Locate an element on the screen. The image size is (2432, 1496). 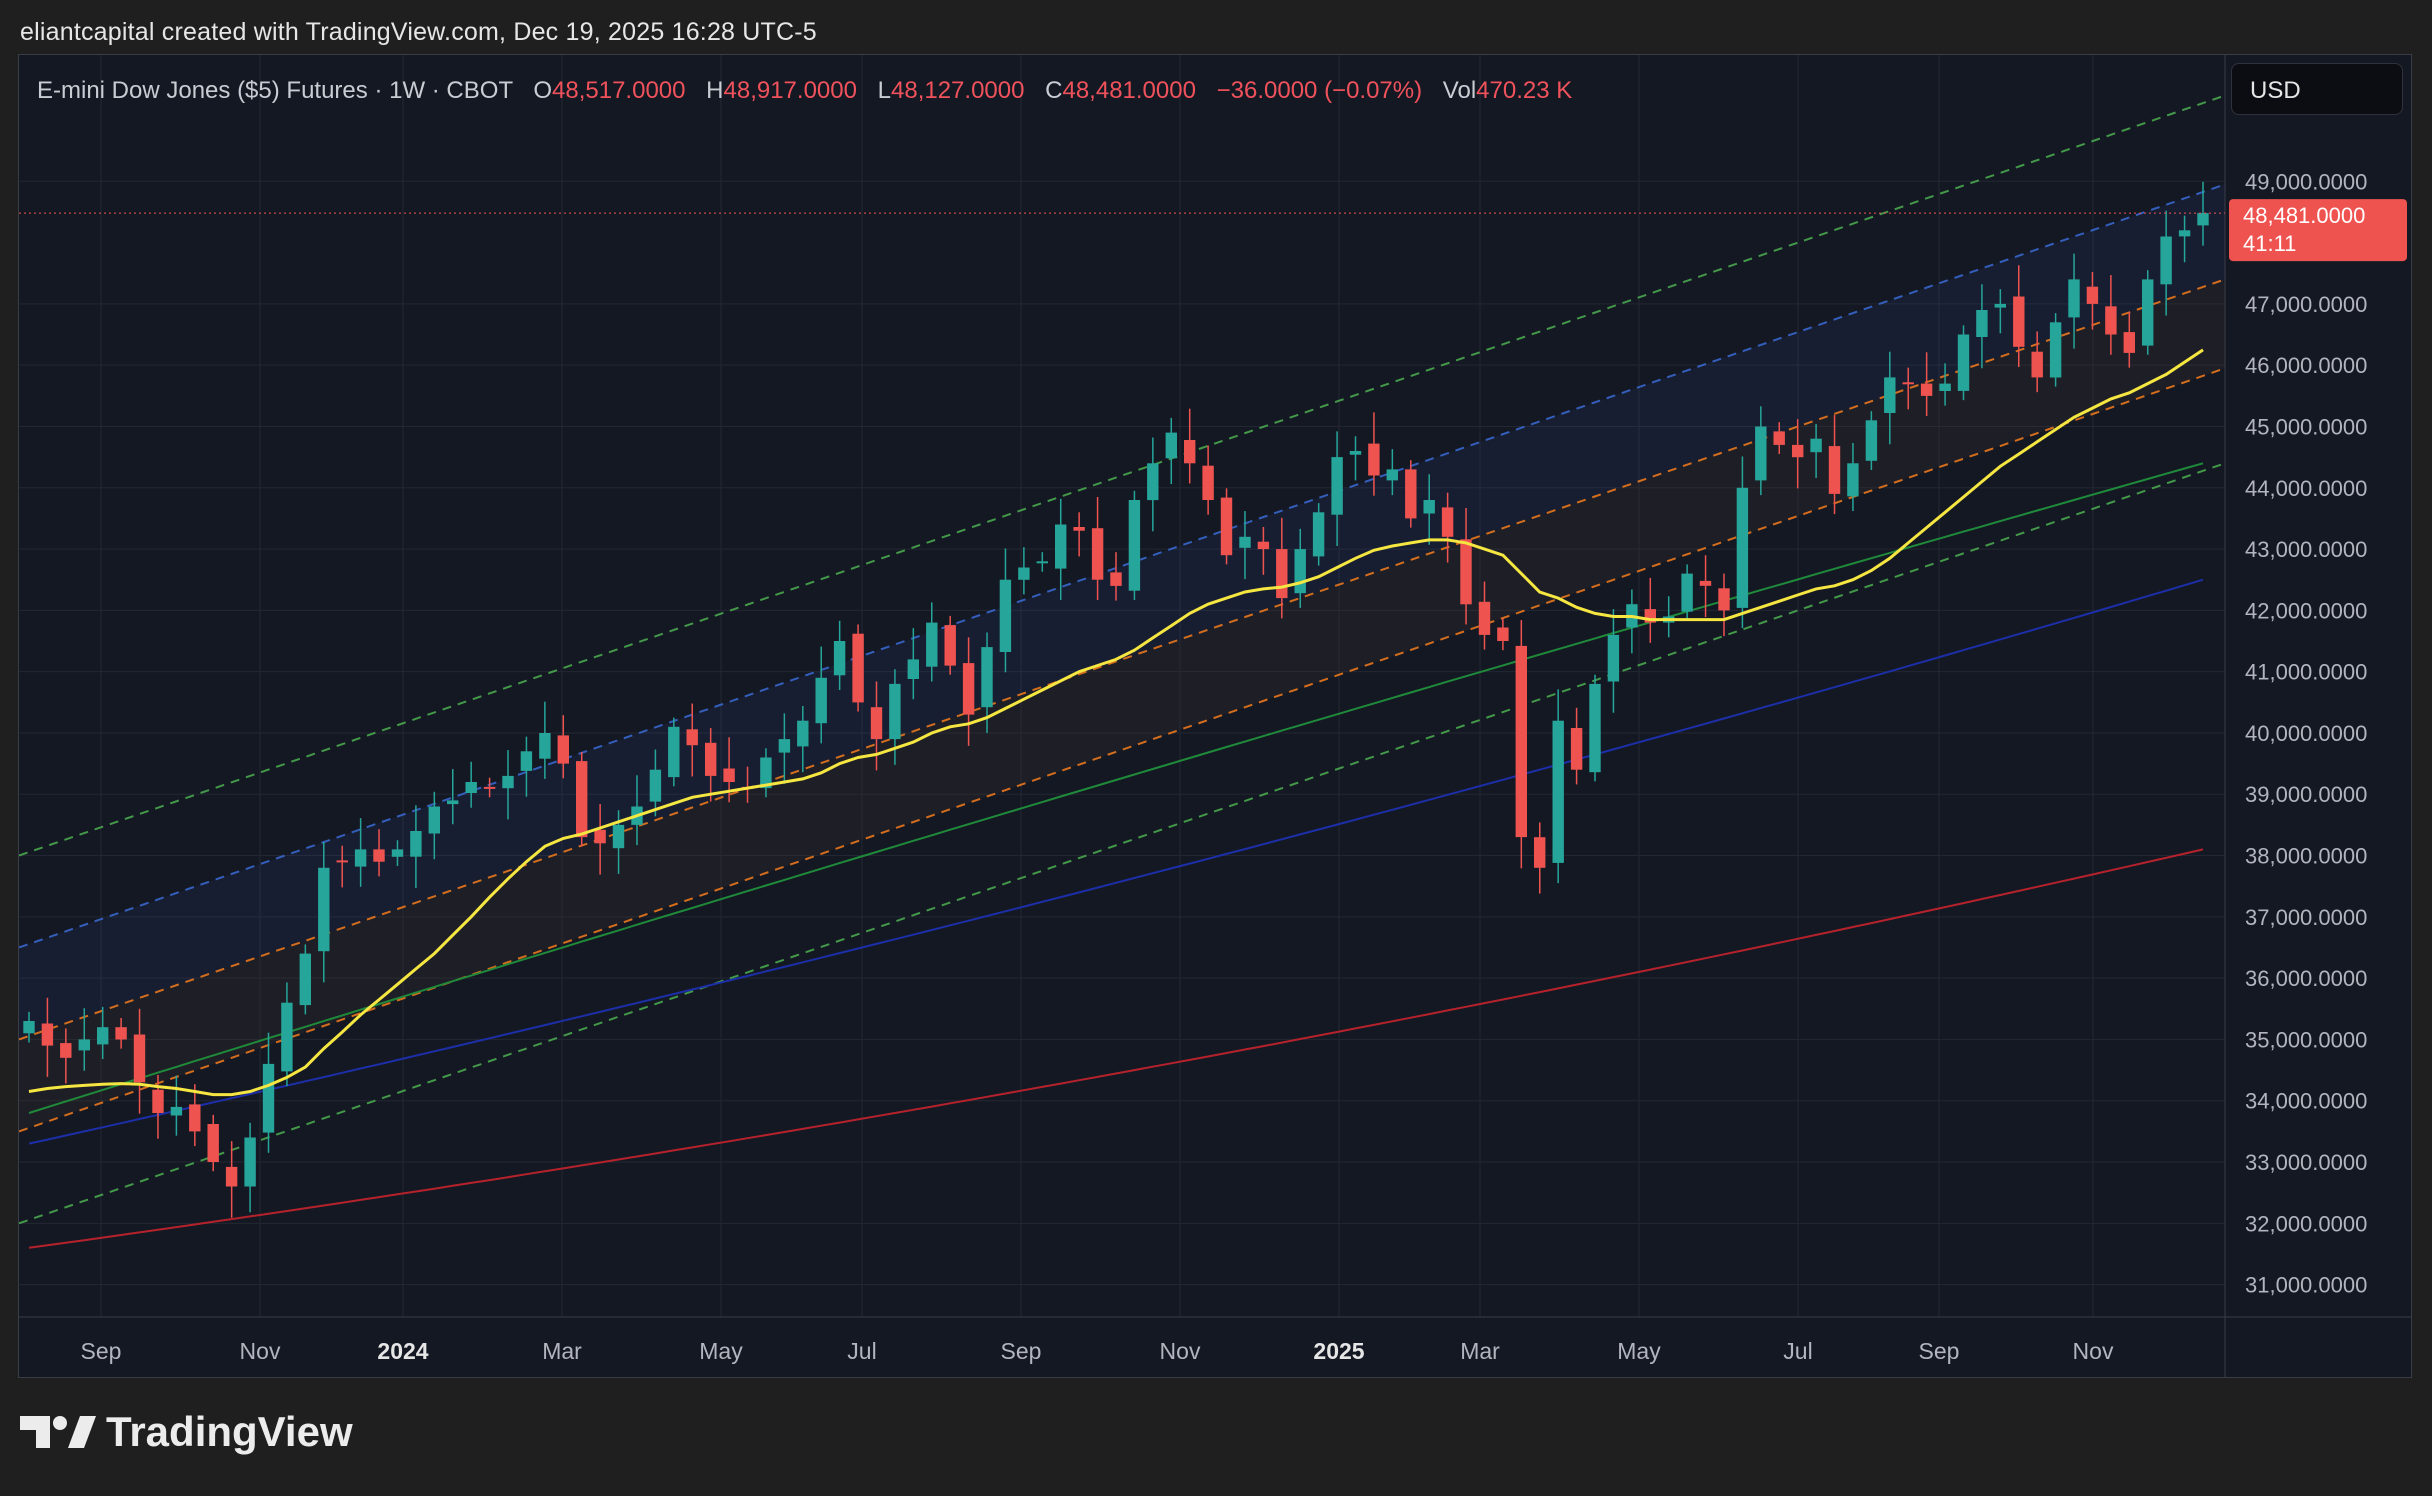
y-tick-label: 37,000.0000 is located at coordinates (2306, 917).